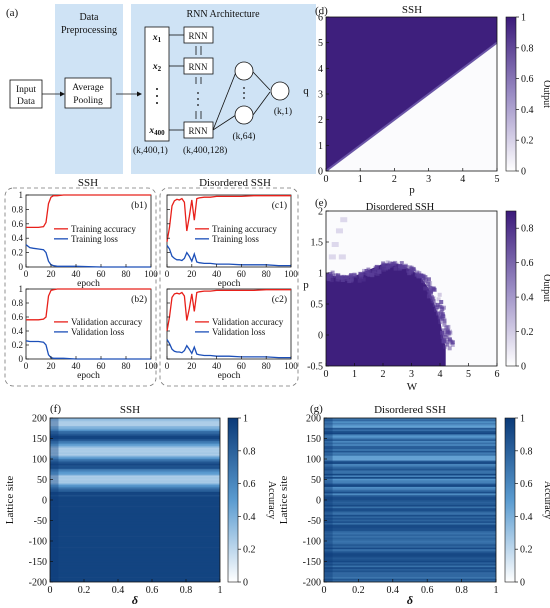 The width and height of the screenshot is (550, 608). Describe the element at coordinates (54, 500) in the screenshot. I see `heatmap-edge` at that location.